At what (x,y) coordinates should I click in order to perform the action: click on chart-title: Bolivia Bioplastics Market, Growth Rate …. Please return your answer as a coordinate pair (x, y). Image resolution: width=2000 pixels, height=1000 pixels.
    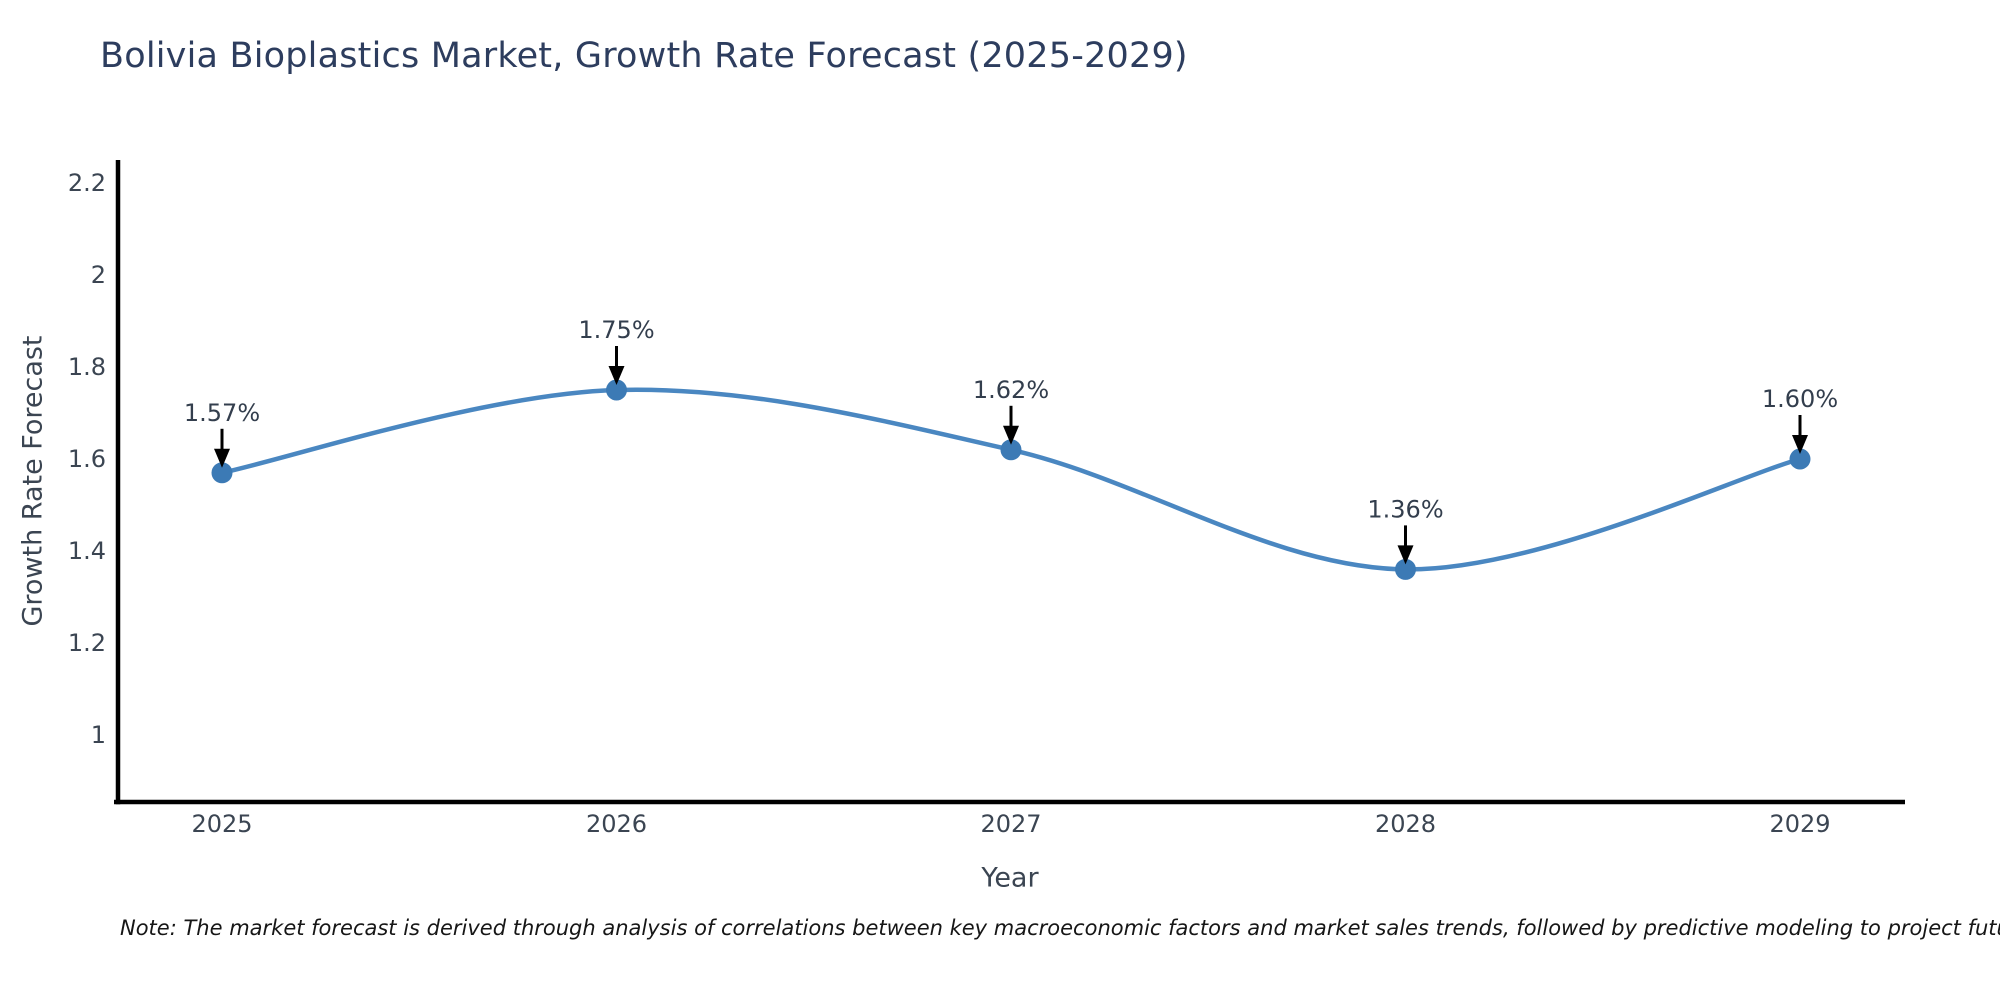
    Looking at the image, I should click on (644, 56).